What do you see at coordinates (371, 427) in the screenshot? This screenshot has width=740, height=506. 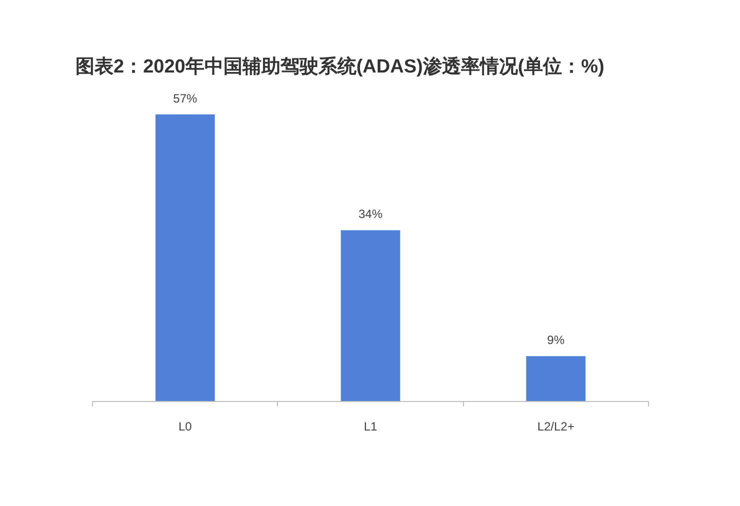 I see `x-tick-label: L1` at bounding box center [371, 427].